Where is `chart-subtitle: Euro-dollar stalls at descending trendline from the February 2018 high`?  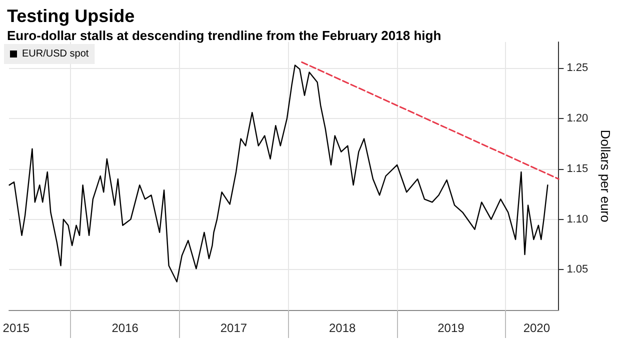 chart-subtitle: Euro-dollar stalls at descending trendline from the February 2018 high is located at coordinates (224, 35).